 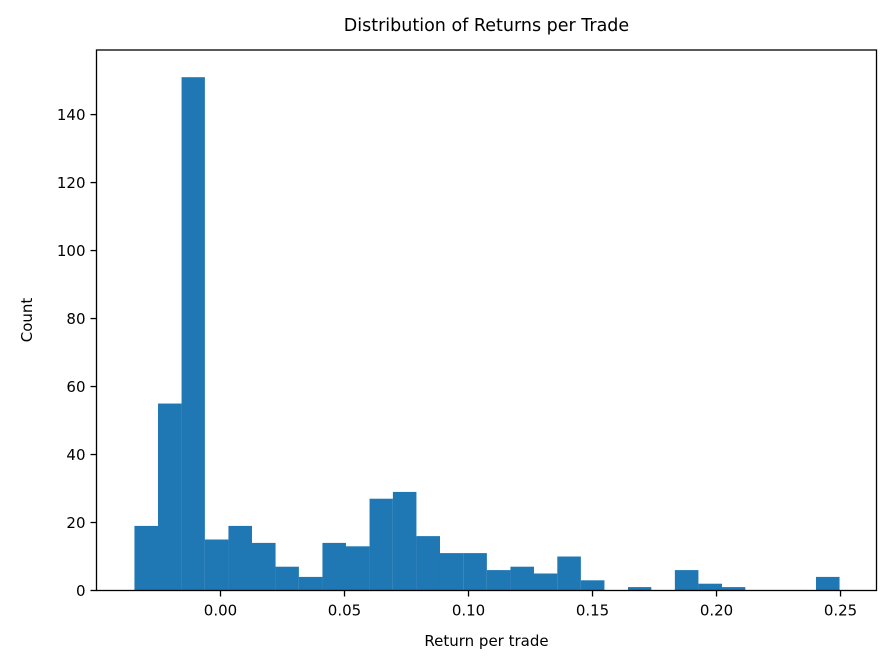 What do you see at coordinates (75, 523) in the screenshot?
I see `y-tick-label: 20` at bounding box center [75, 523].